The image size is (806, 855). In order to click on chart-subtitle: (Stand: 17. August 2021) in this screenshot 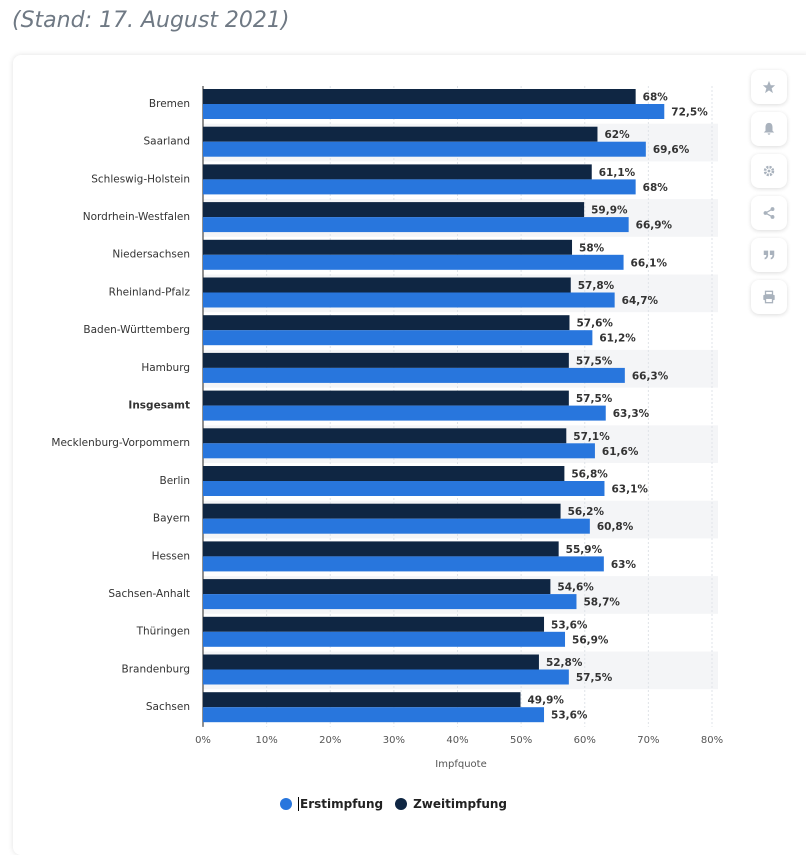, I will do `click(151, 20)`.